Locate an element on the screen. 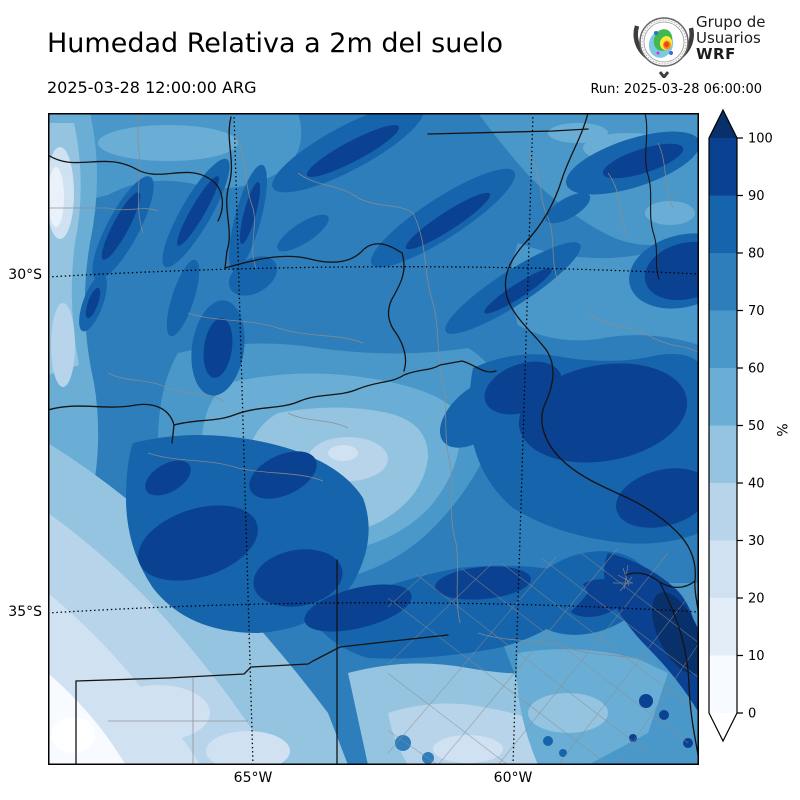  svg-text: 10 is located at coordinates (756, 656).